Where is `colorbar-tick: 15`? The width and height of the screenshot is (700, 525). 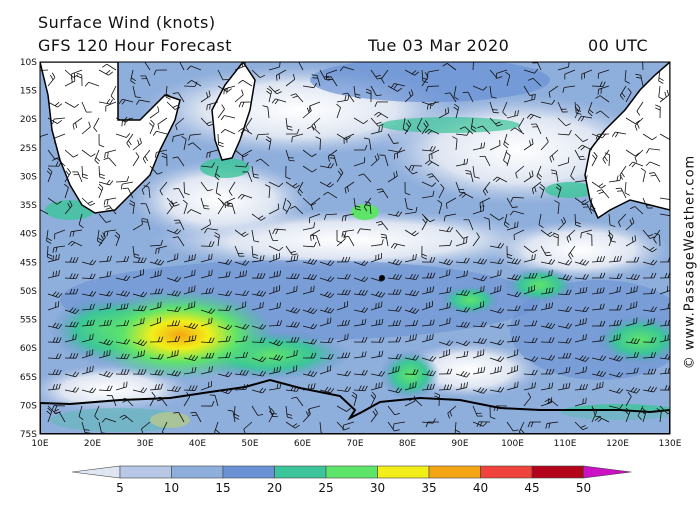
colorbar-tick: 15 is located at coordinates (222, 488).